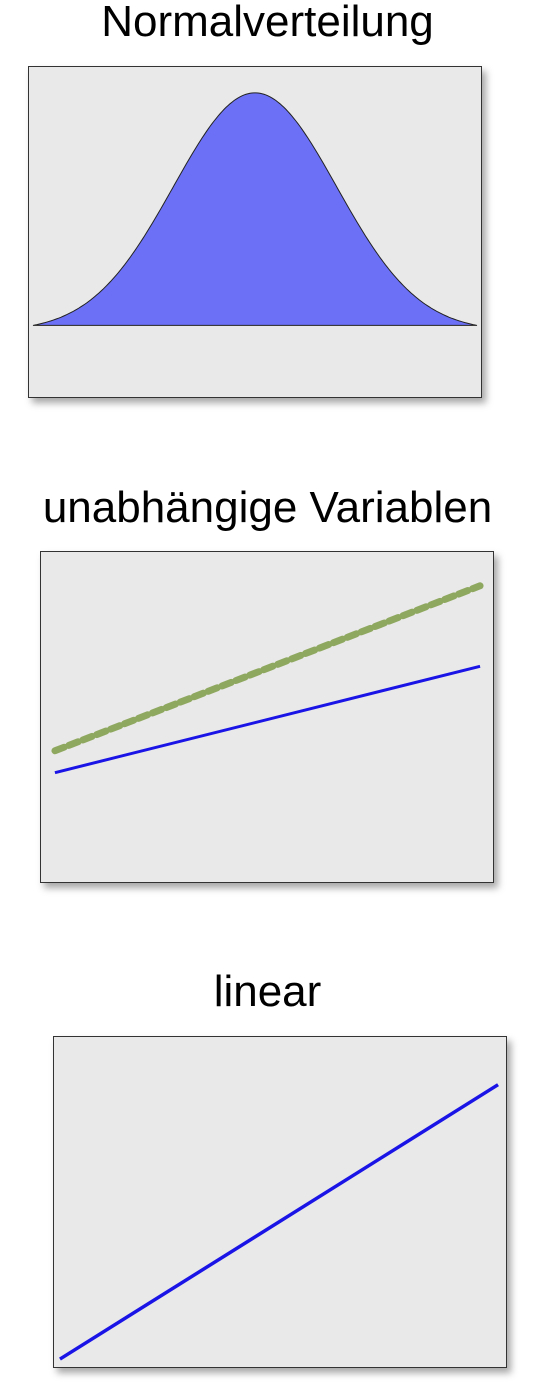 The height and width of the screenshot is (1398, 535). I want to click on dashed-trend-line, so click(267, 668).